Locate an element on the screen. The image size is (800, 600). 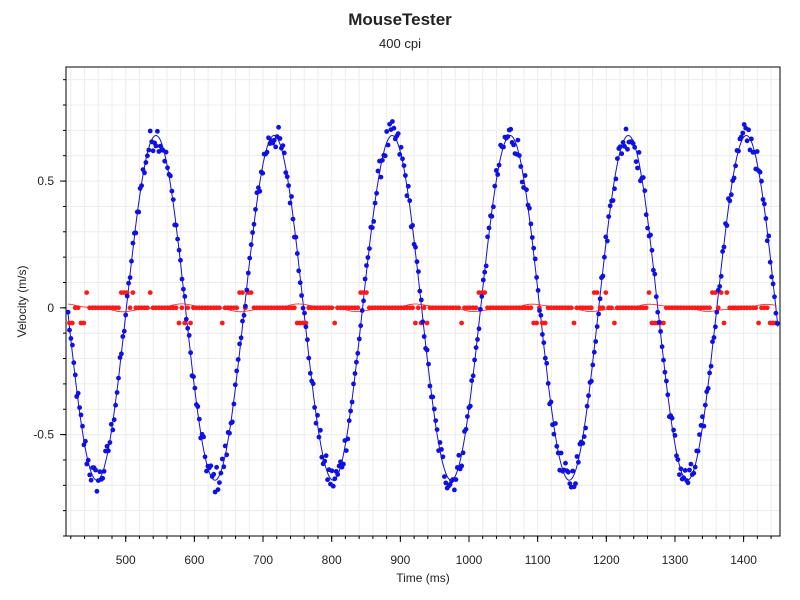
chart-subtitle: 400 cpi is located at coordinates (400, 43).